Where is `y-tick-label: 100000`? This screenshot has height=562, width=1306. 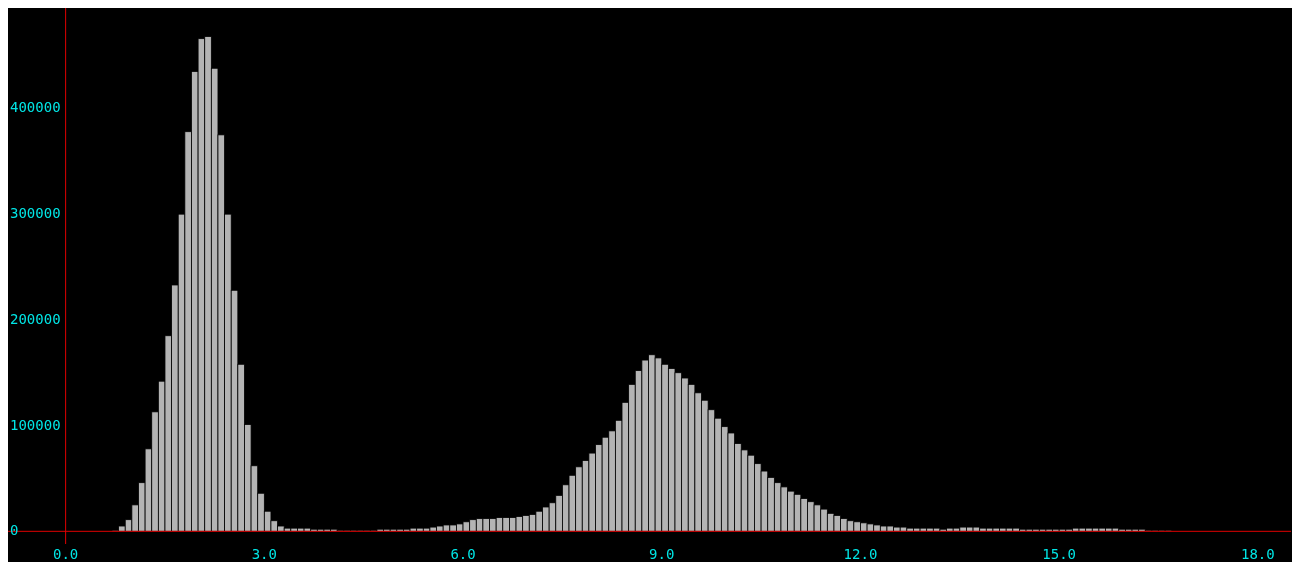
y-tick-label: 100000 is located at coordinates (35, 424).